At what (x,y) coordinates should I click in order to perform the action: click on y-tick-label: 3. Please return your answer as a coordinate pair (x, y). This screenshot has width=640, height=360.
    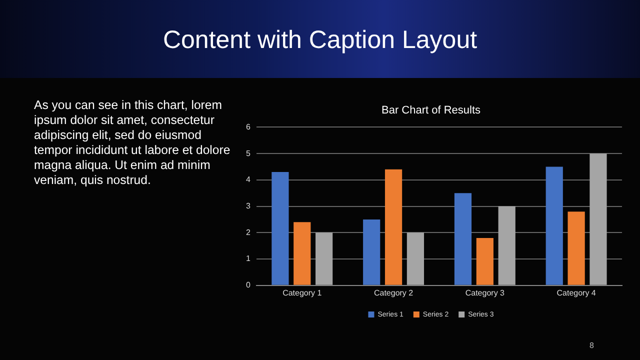
    Looking at the image, I should click on (248, 206).